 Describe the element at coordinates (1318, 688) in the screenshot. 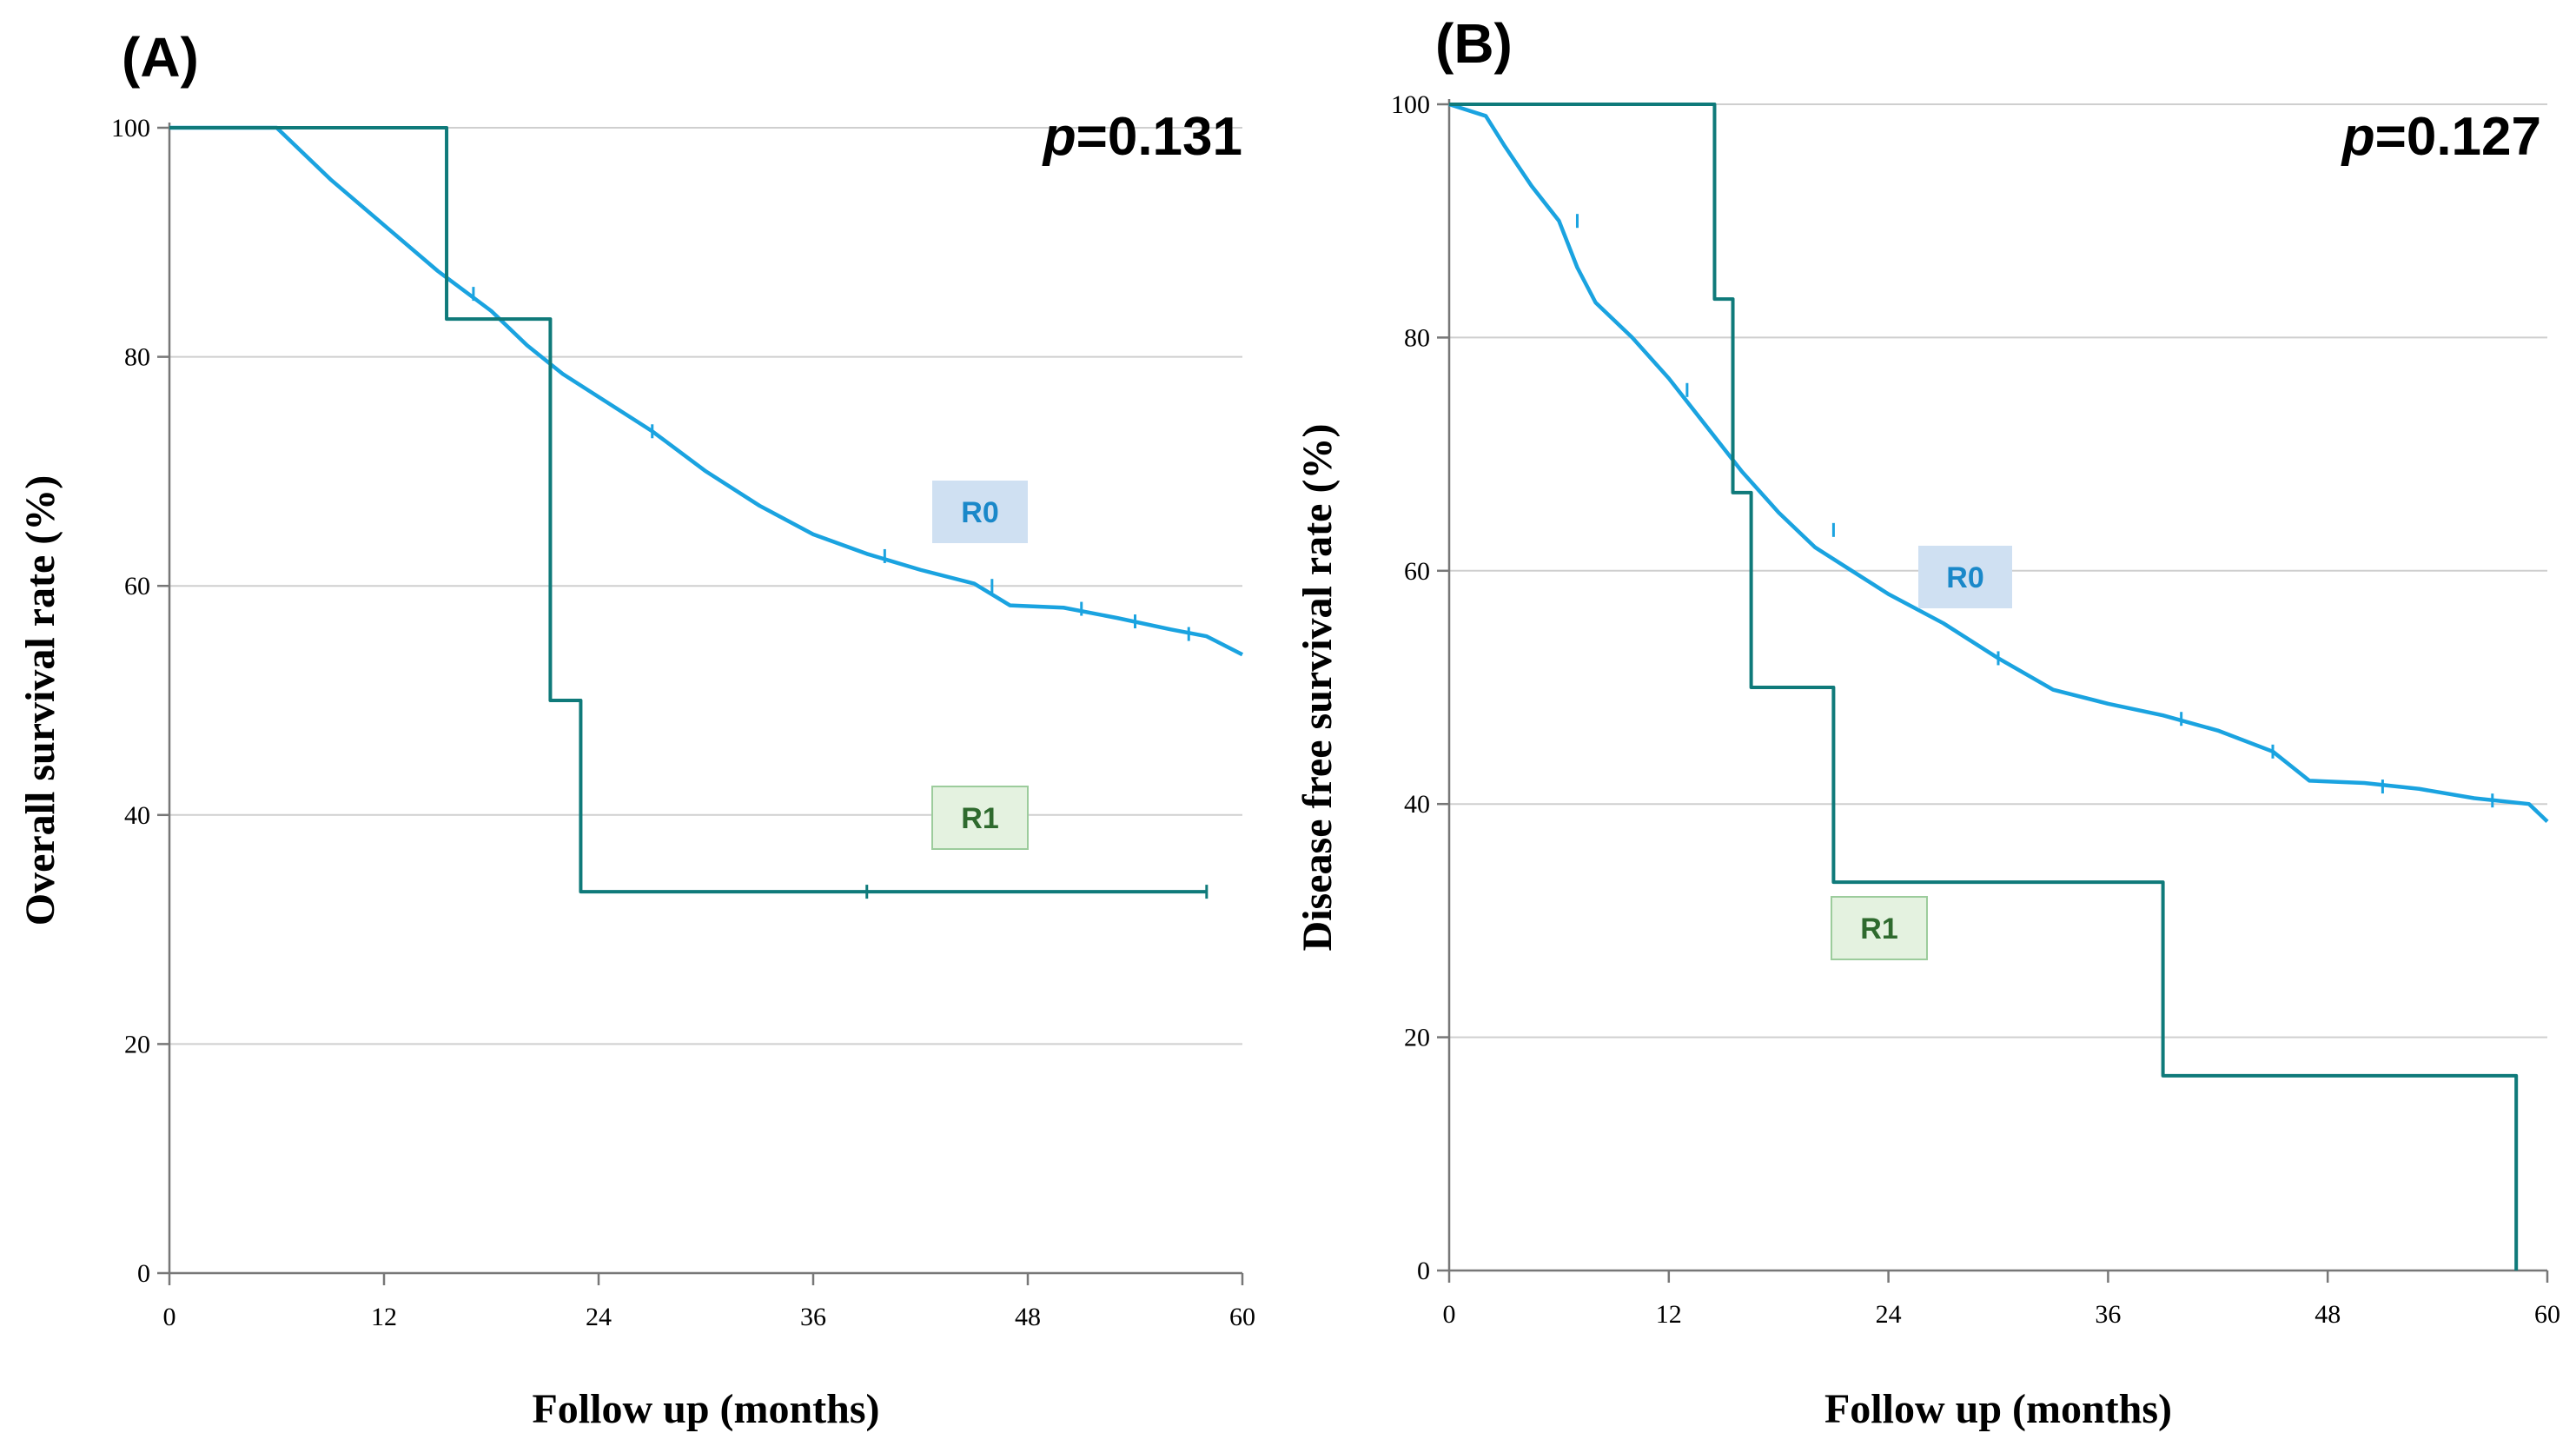

I see `y-axis-title: Disease free survival rate (%)` at that location.